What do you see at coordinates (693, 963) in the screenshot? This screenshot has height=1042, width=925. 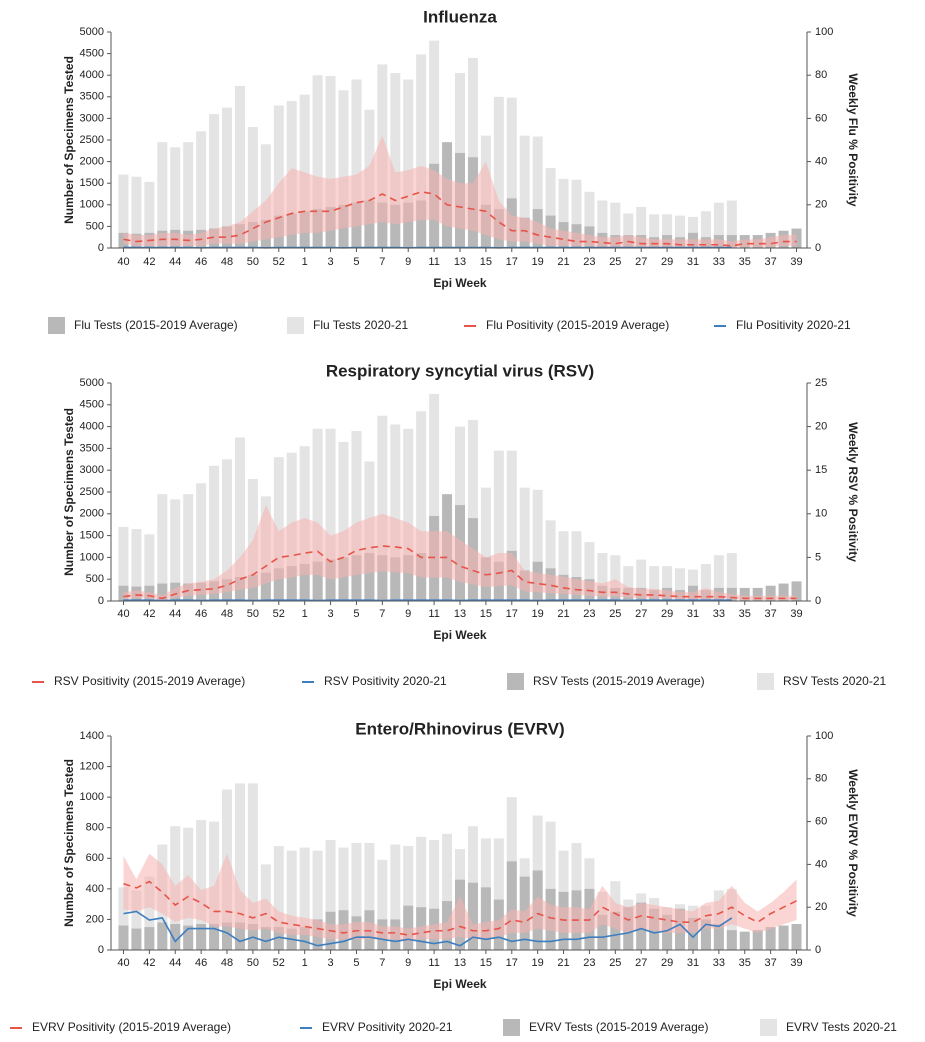 I see `x-tick-label: 31` at bounding box center [693, 963].